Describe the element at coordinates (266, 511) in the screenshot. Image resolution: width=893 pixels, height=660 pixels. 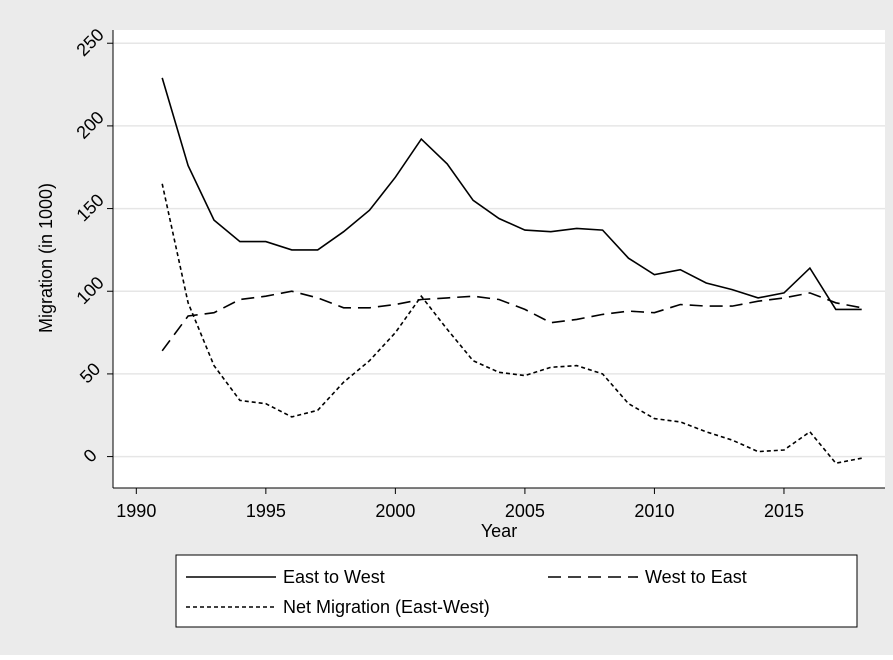
I see `x-tick-label: 1995` at that location.